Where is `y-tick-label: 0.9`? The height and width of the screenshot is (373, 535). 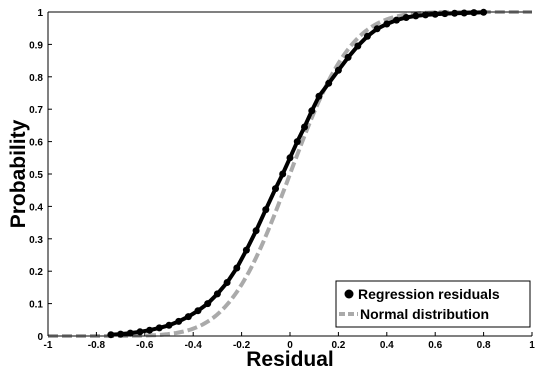
y-tick-label: 0.9 is located at coordinates (36, 45).